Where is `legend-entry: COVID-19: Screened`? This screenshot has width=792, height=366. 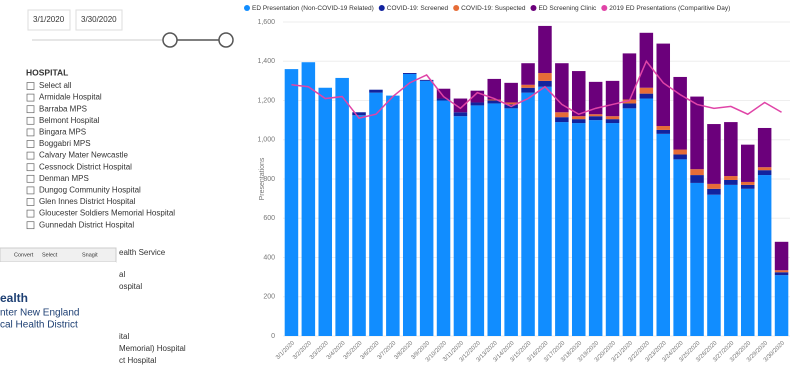 legend-entry: COVID-19: Screened is located at coordinates (418, 8).